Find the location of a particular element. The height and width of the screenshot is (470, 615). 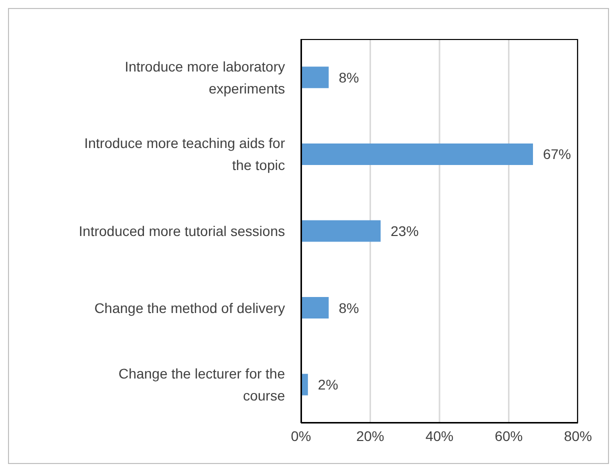

y-tick-label: Change the method of delivery is located at coordinates (189, 308).